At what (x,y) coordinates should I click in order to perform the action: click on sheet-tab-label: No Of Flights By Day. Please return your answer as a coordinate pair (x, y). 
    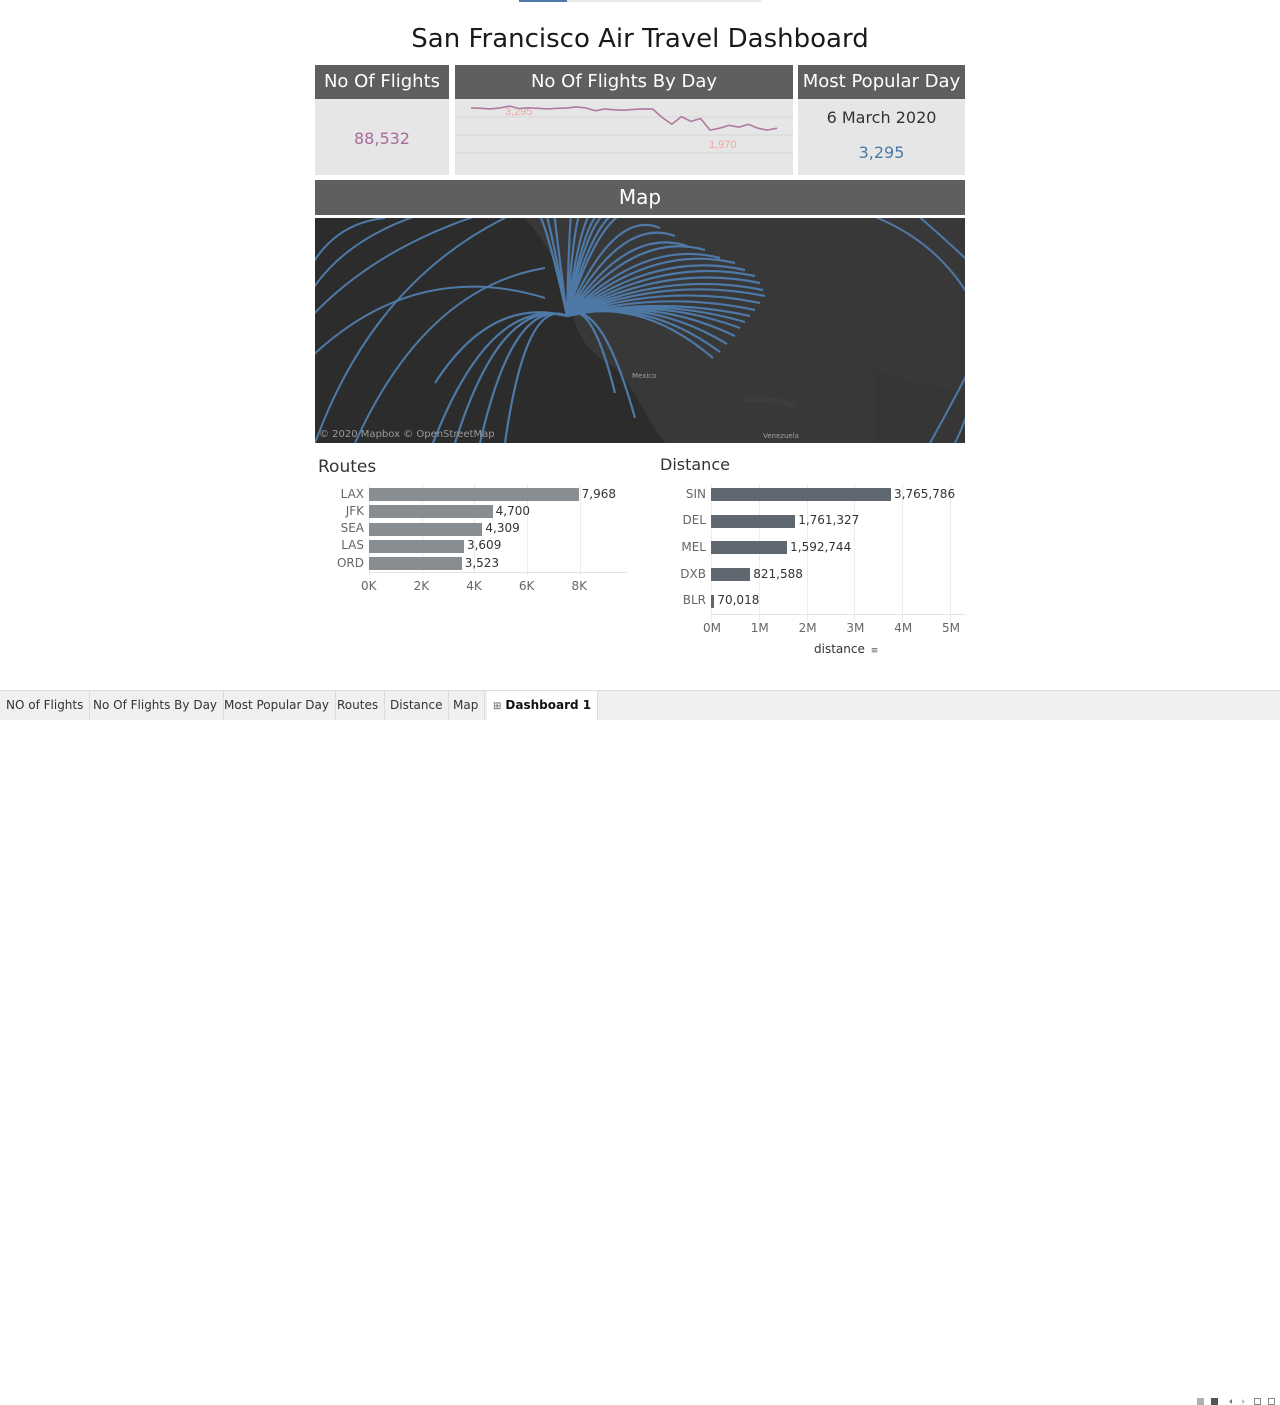
    Looking at the image, I should click on (155, 705).